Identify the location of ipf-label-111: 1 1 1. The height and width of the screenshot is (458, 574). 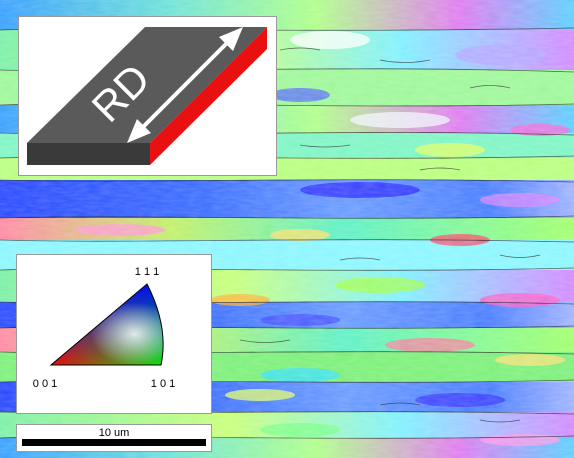
(147, 272).